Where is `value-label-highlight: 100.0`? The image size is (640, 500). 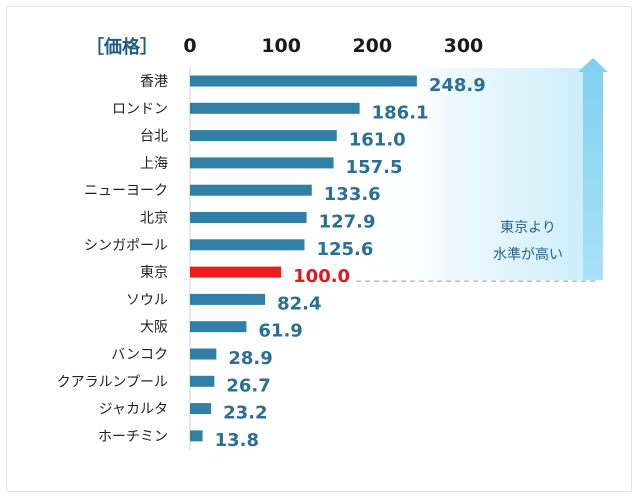 value-label-highlight: 100.0 is located at coordinates (321, 276).